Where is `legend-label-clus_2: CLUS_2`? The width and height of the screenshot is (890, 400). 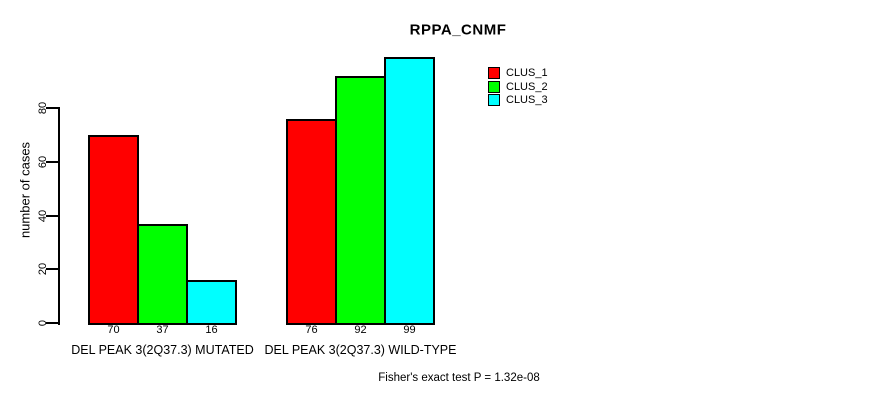
legend-label-clus_2: CLUS_2 is located at coordinates (527, 86).